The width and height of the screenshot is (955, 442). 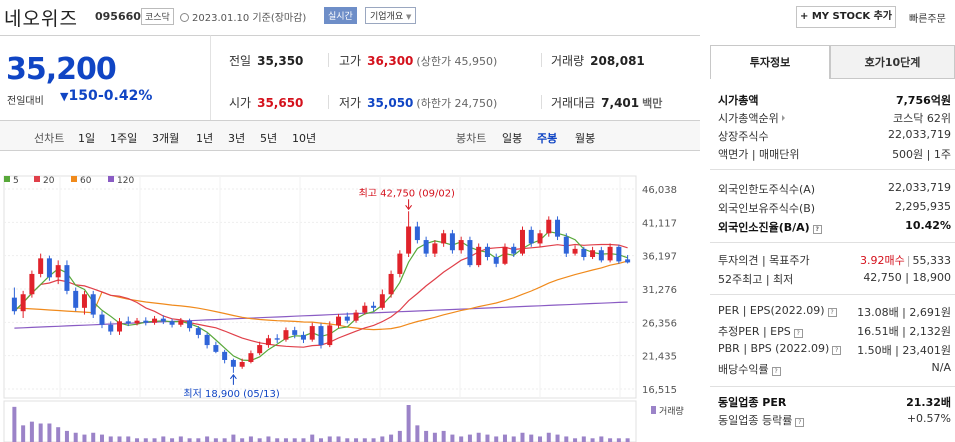 I want to click on price-change: ▼150, so click(x=79, y=96).